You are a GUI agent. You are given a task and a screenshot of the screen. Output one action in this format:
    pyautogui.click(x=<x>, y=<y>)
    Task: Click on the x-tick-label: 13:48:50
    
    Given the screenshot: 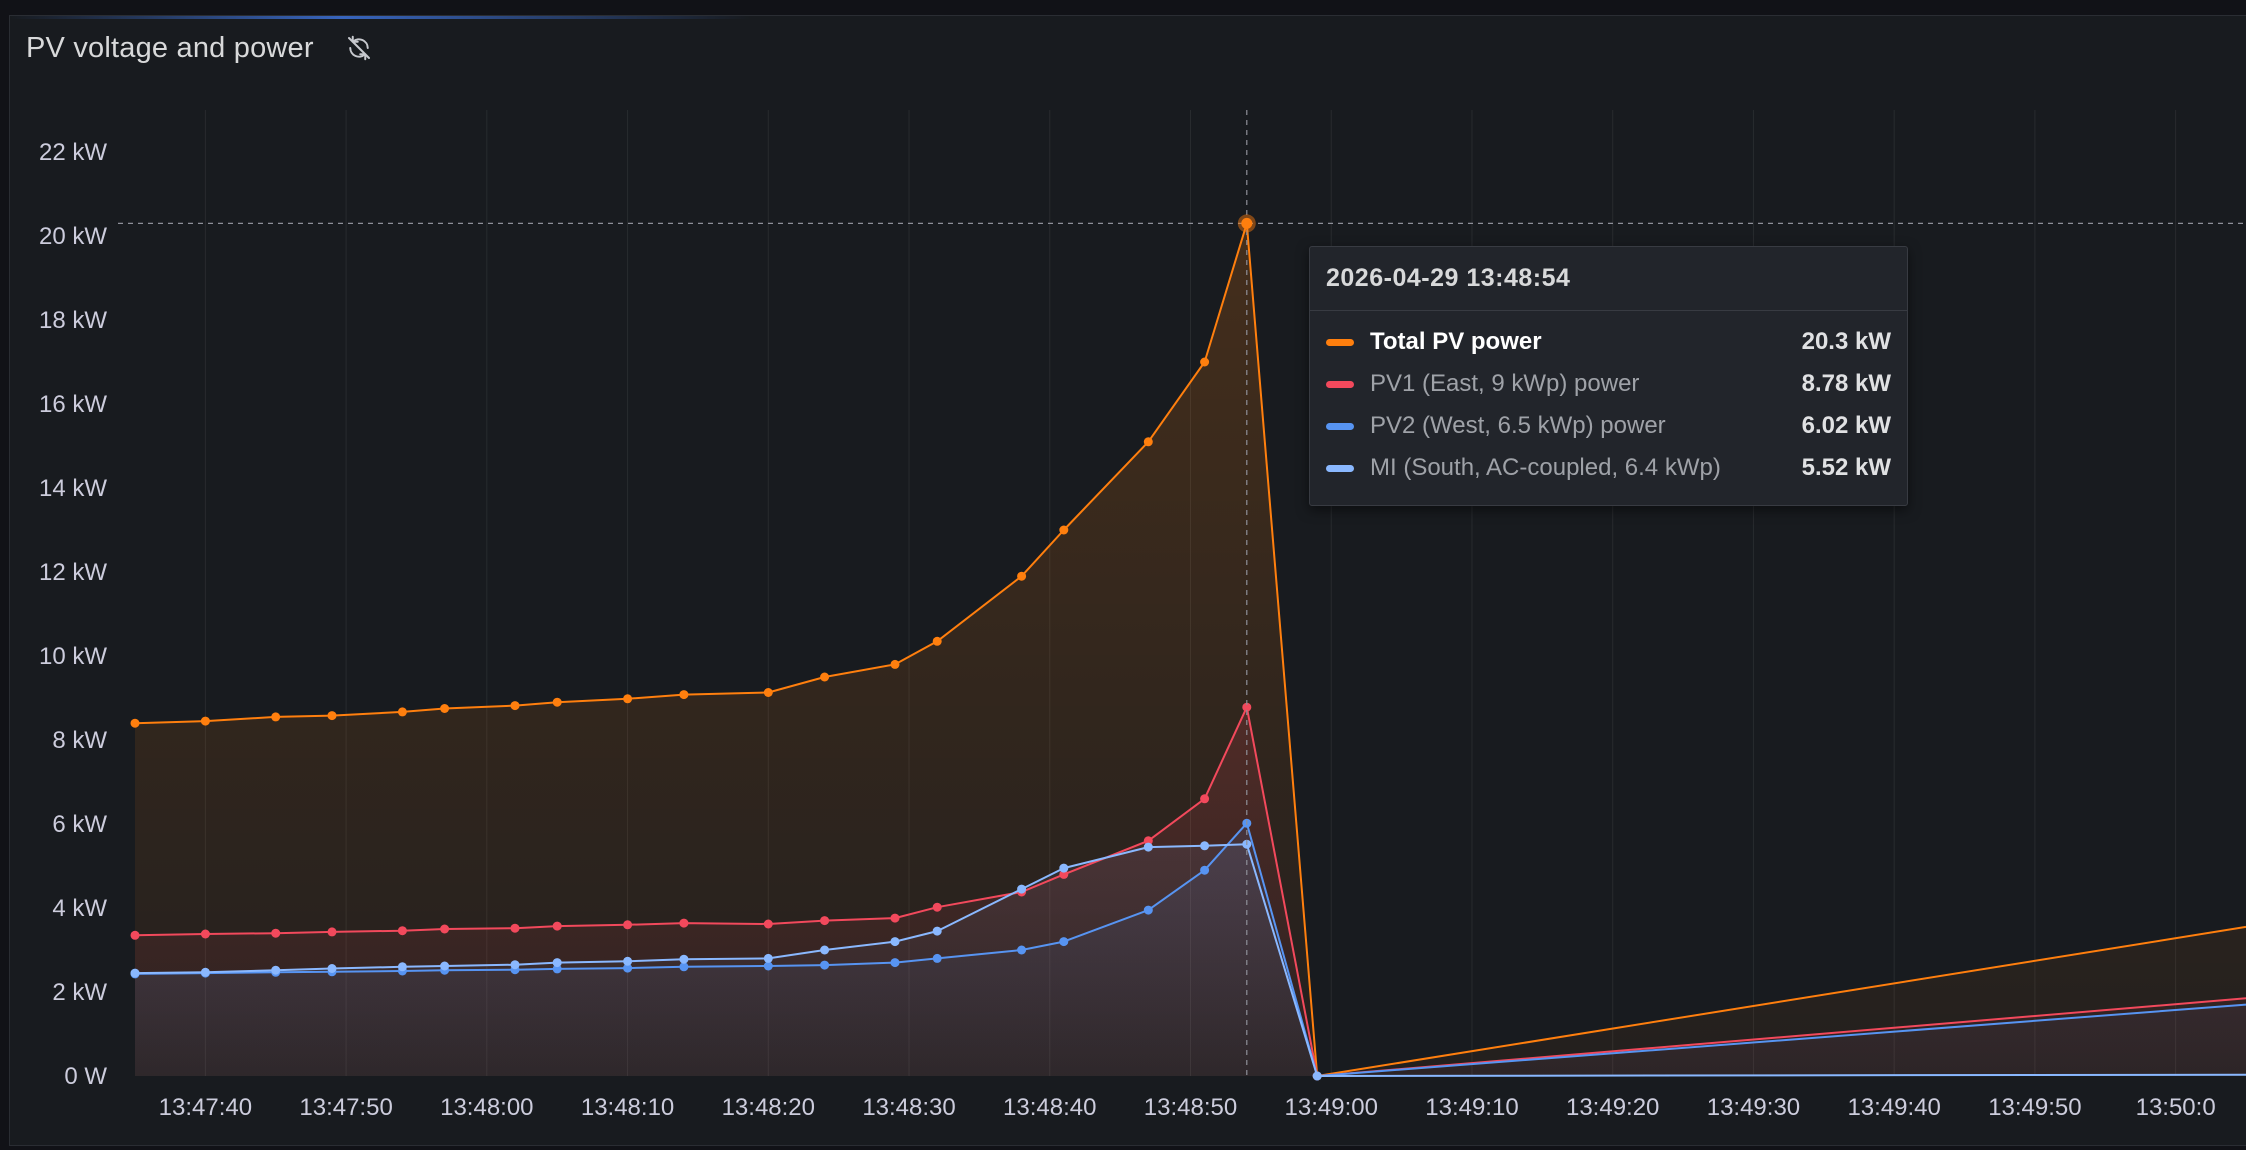 What is the action you would take?
    pyautogui.click(x=1190, y=1107)
    